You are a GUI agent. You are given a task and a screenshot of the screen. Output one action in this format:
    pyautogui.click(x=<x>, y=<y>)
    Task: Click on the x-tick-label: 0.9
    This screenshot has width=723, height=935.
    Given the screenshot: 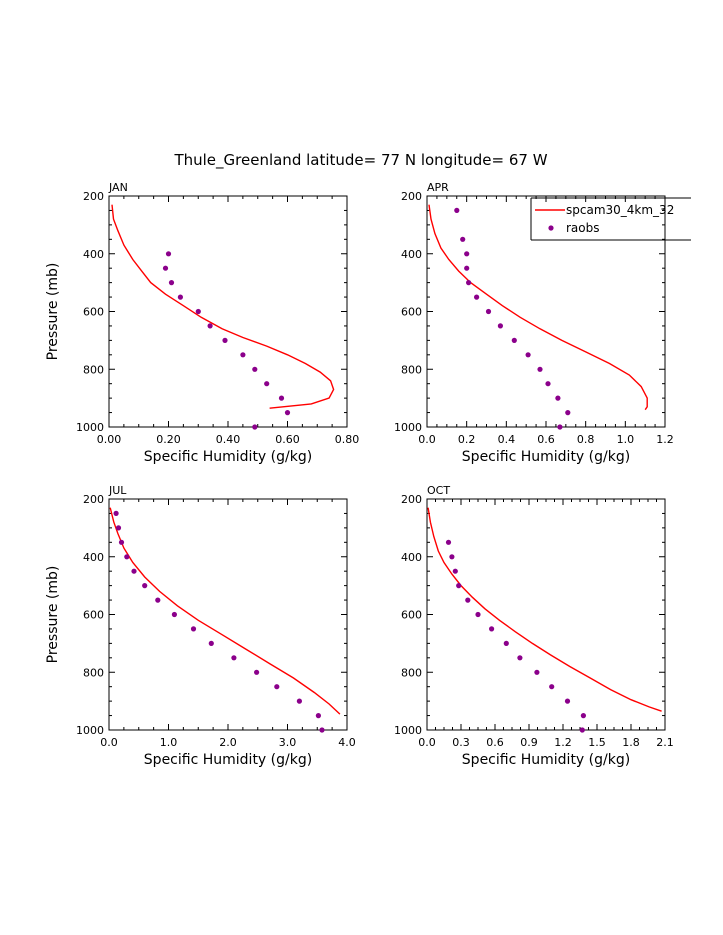 What is the action you would take?
    pyautogui.click(x=529, y=742)
    